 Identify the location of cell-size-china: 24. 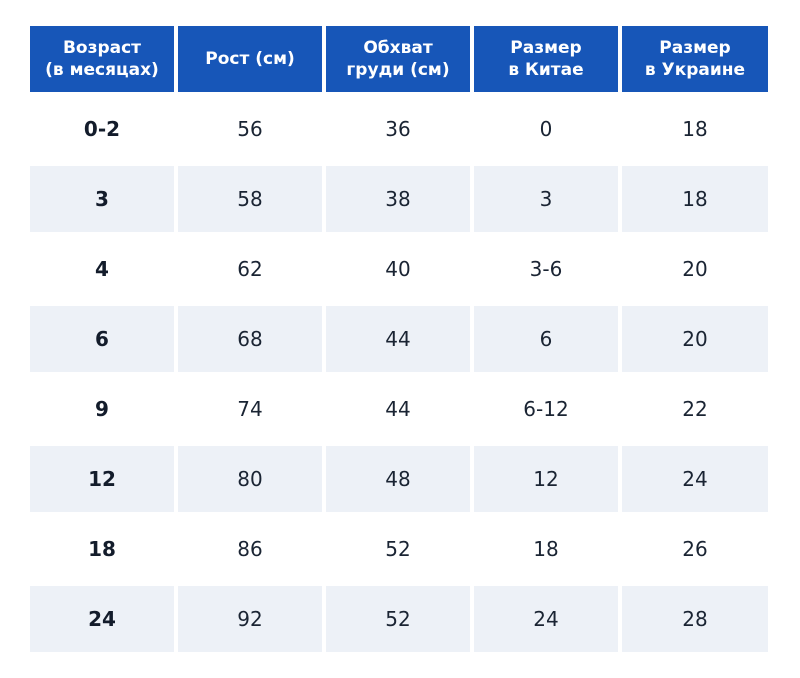
(546, 619).